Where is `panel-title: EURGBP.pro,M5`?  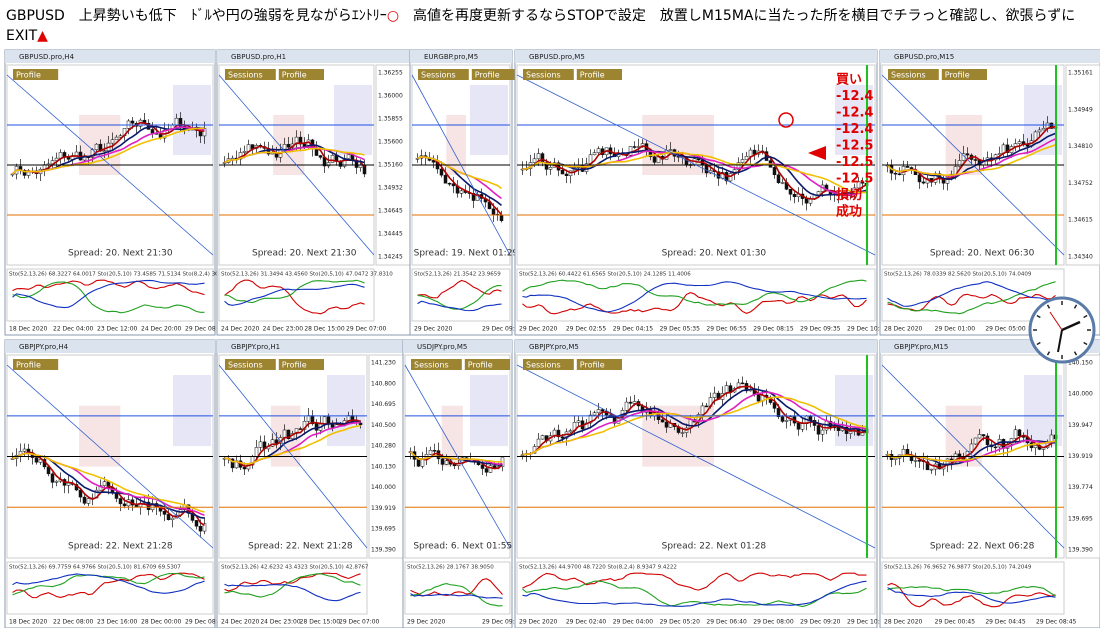 panel-title: EURGBP.pro,M5 is located at coordinates (451, 57).